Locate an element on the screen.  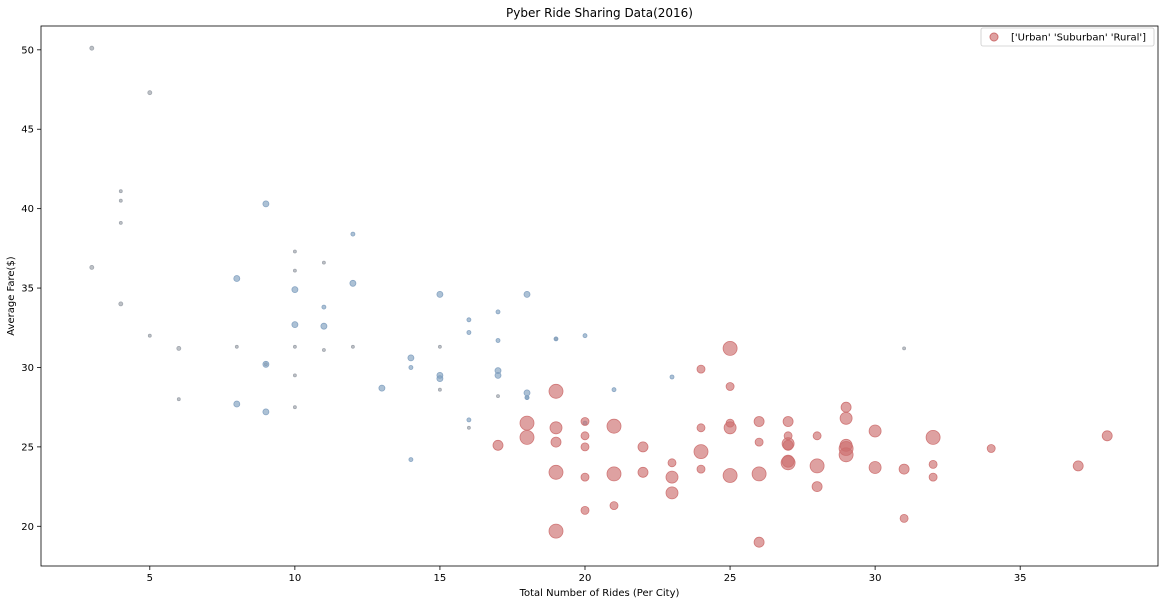
y-ticks: 20 25 30 35 40 45 50 is located at coordinates (31, 289).